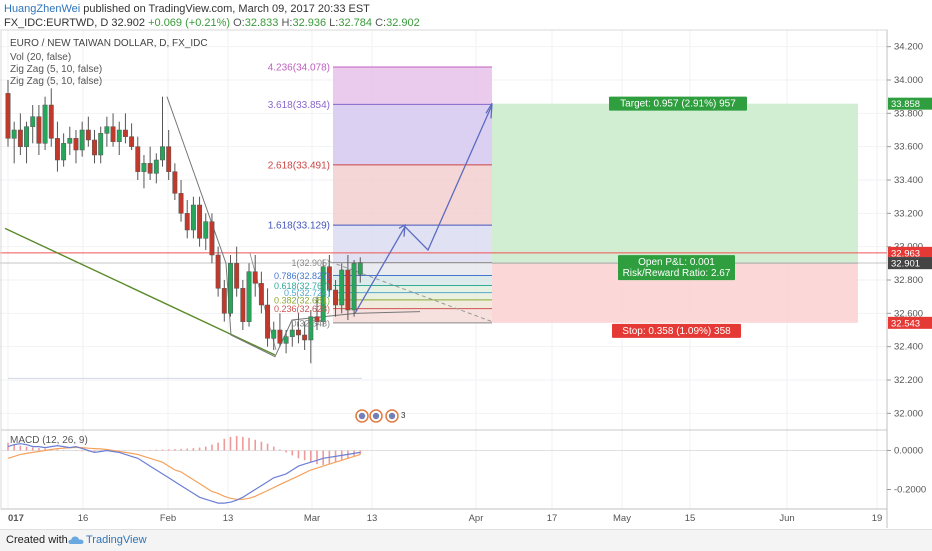 The image size is (932, 551). I want to click on macd-legend: MACD (12, 26, 9), so click(49, 440).